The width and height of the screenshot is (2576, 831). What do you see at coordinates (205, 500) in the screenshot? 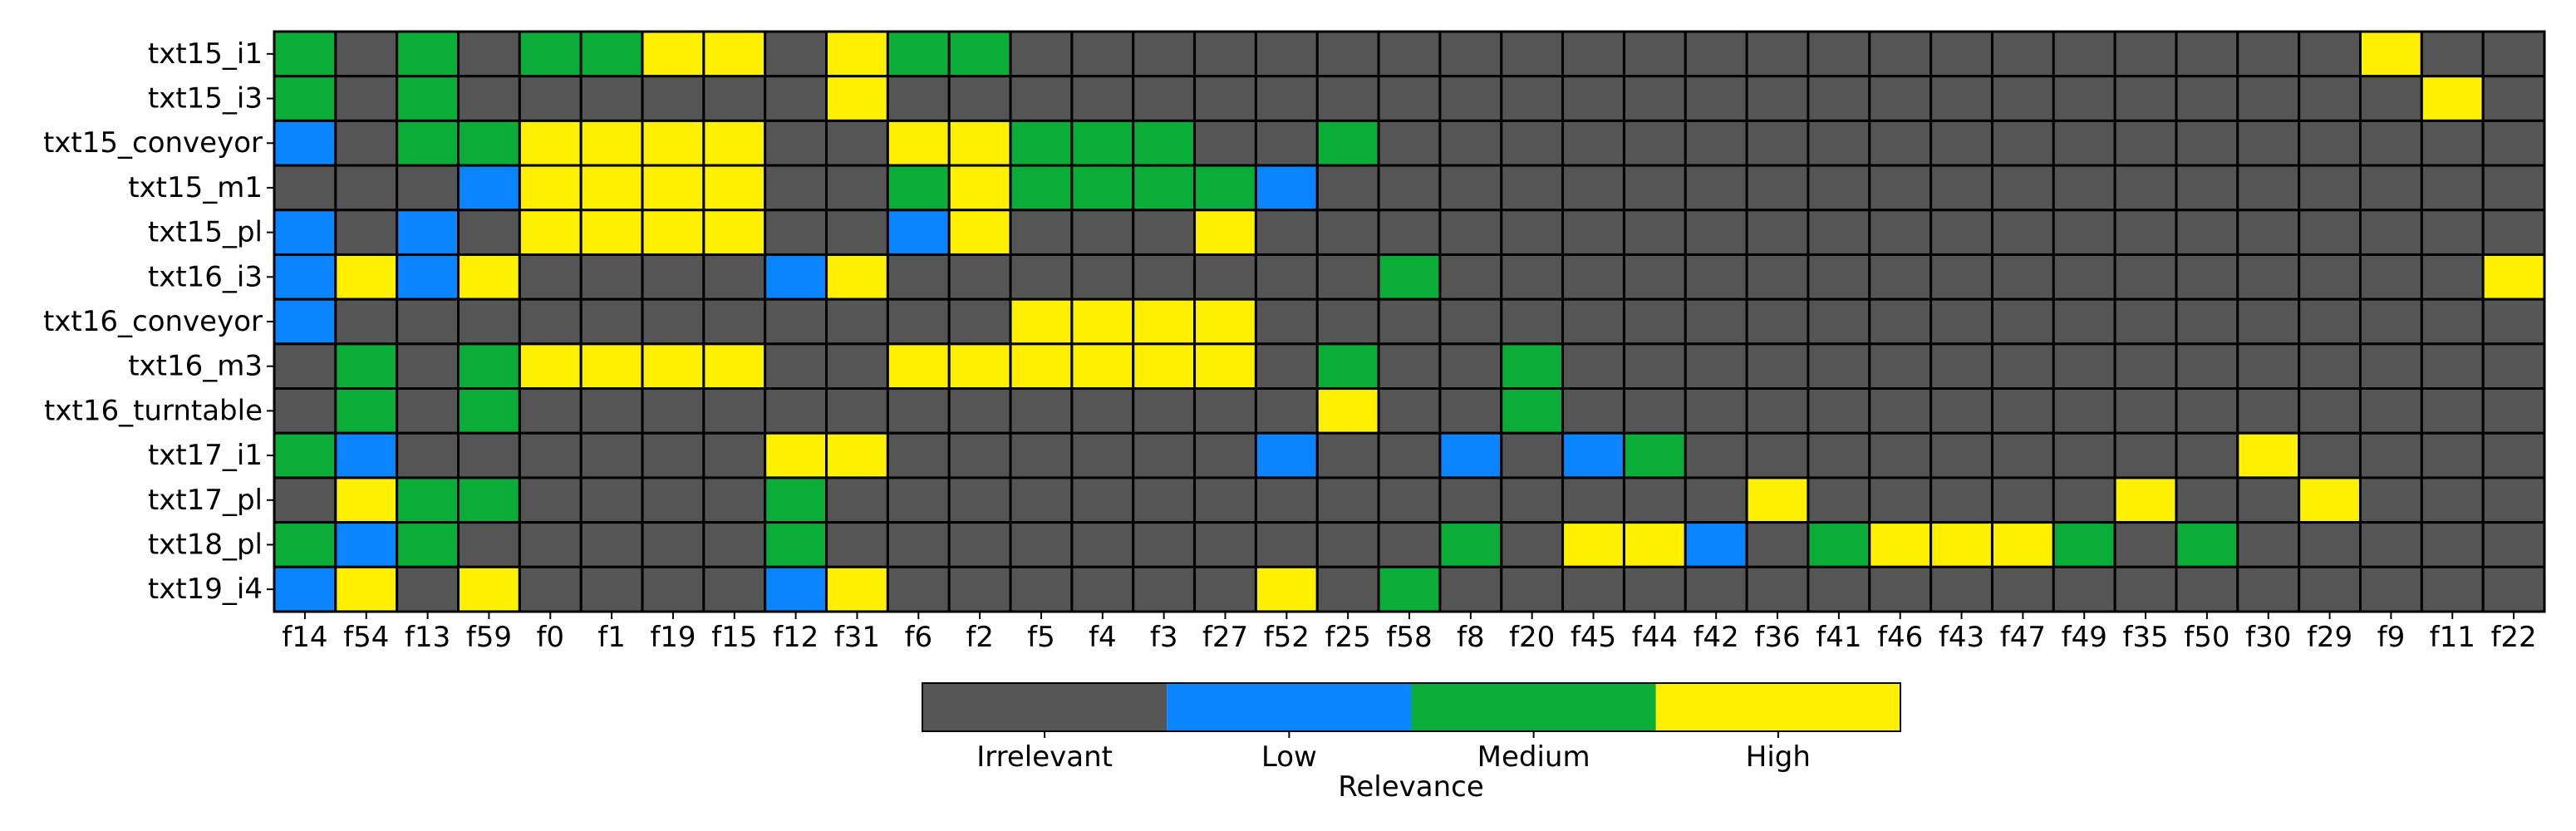
I see `row-label: txt17_pl` at bounding box center [205, 500].